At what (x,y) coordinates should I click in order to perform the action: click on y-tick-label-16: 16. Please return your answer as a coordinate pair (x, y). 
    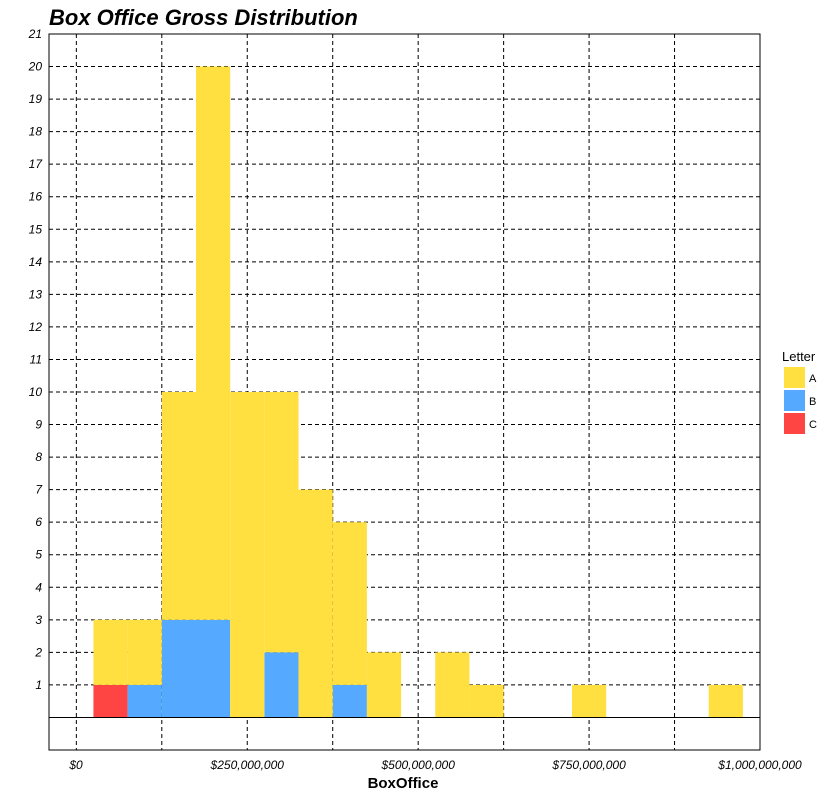
    Looking at the image, I should click on (36, 197).